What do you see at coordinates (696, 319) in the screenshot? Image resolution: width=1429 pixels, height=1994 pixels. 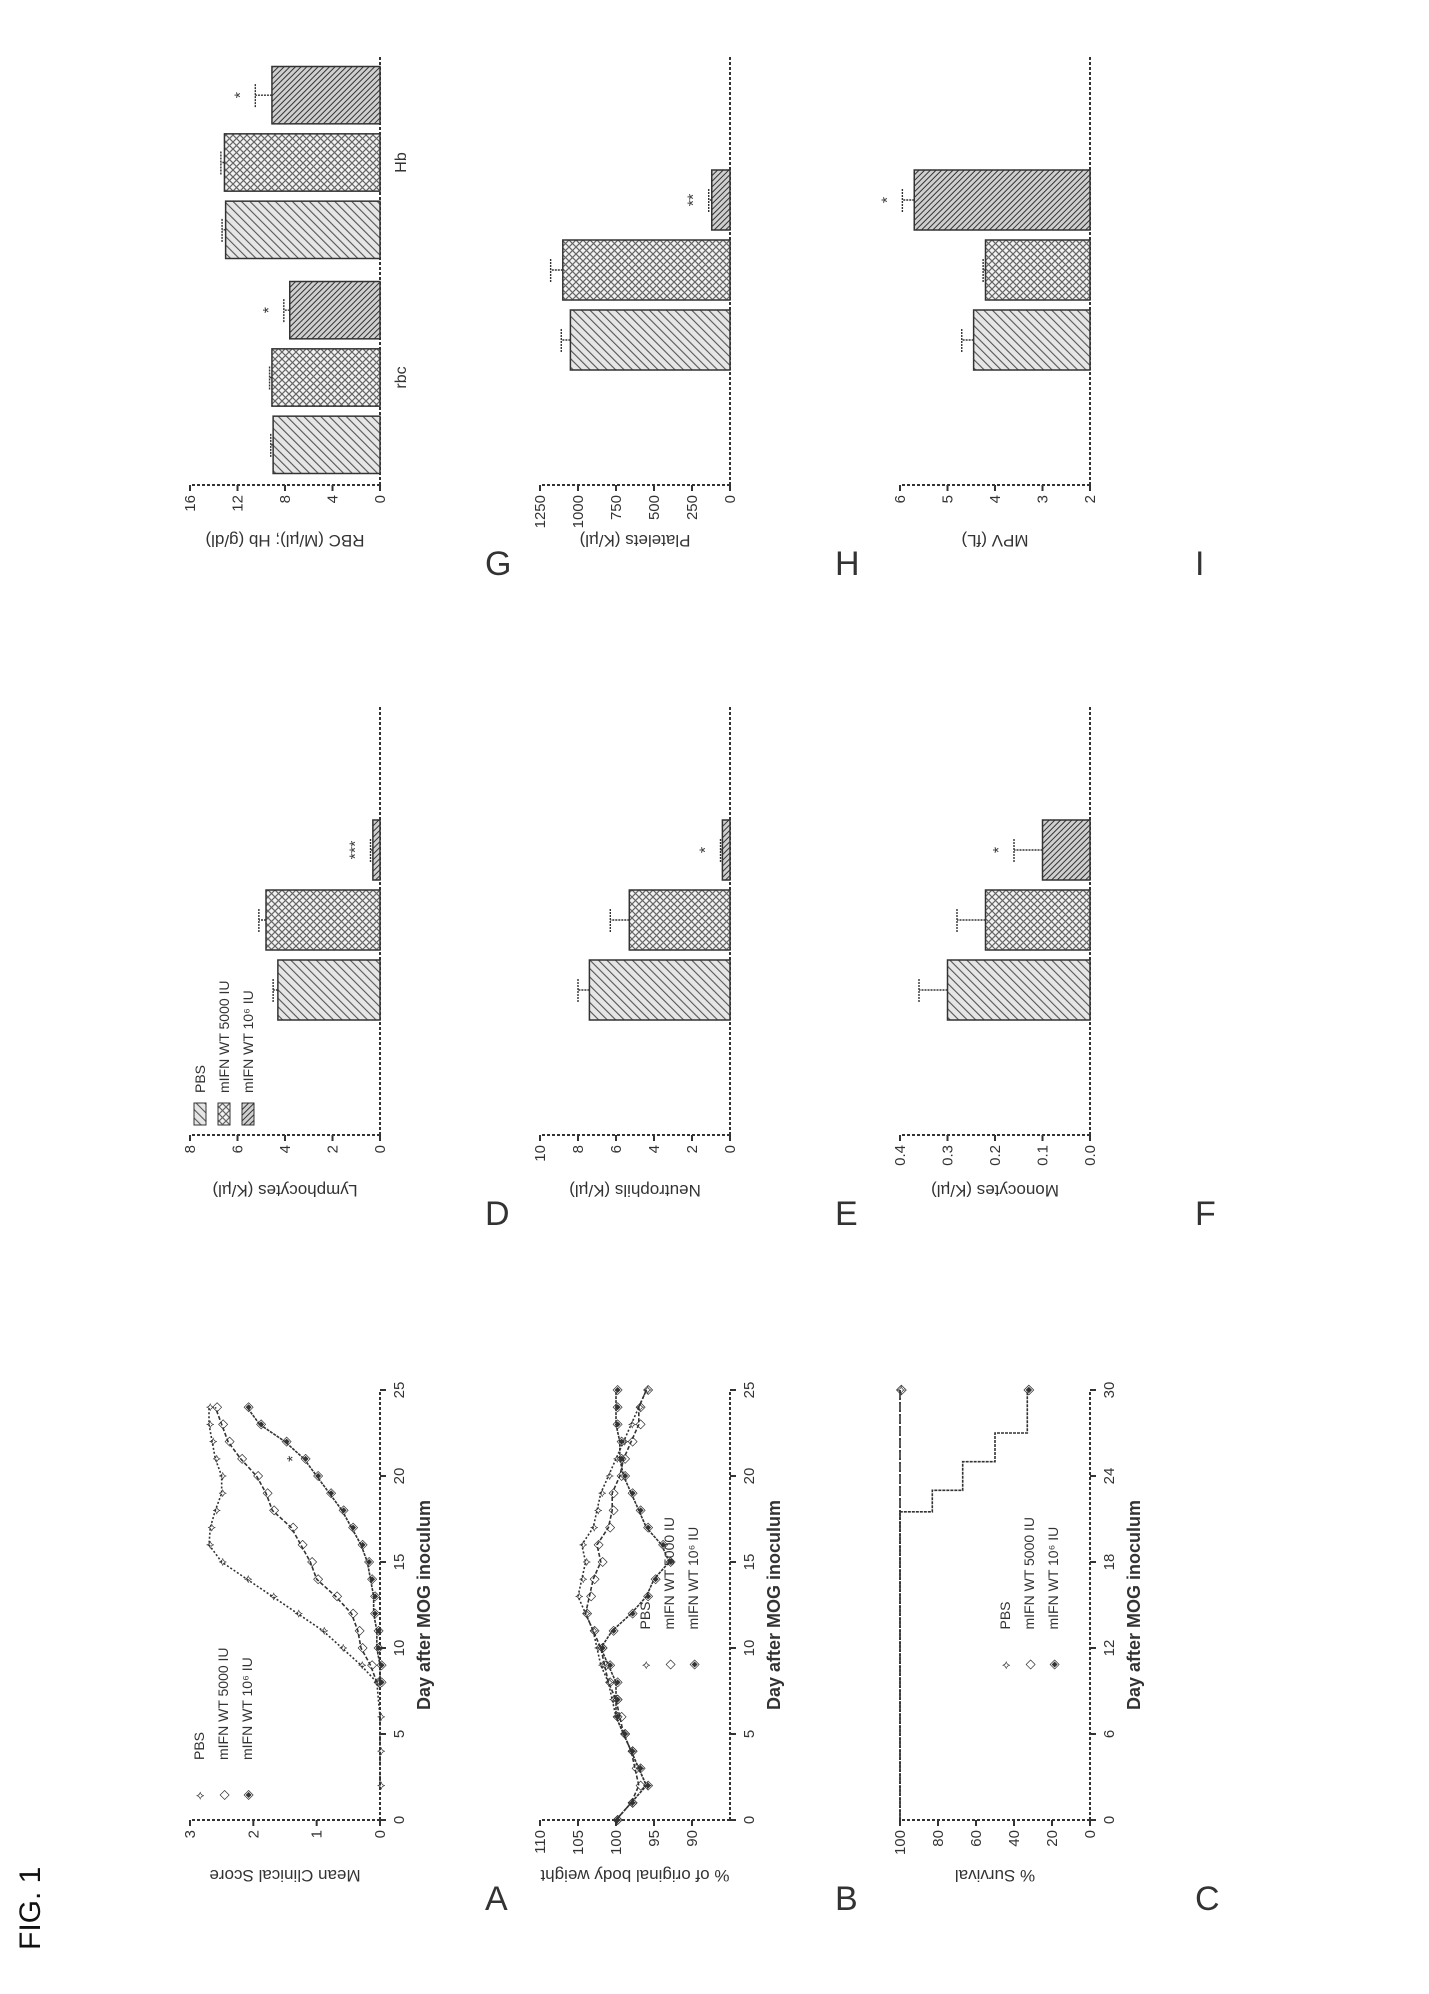 I see `panel-h: H 0 250 500 750 1000 1250 Platelets (K/µl) **` at bounding box center [696, 319].